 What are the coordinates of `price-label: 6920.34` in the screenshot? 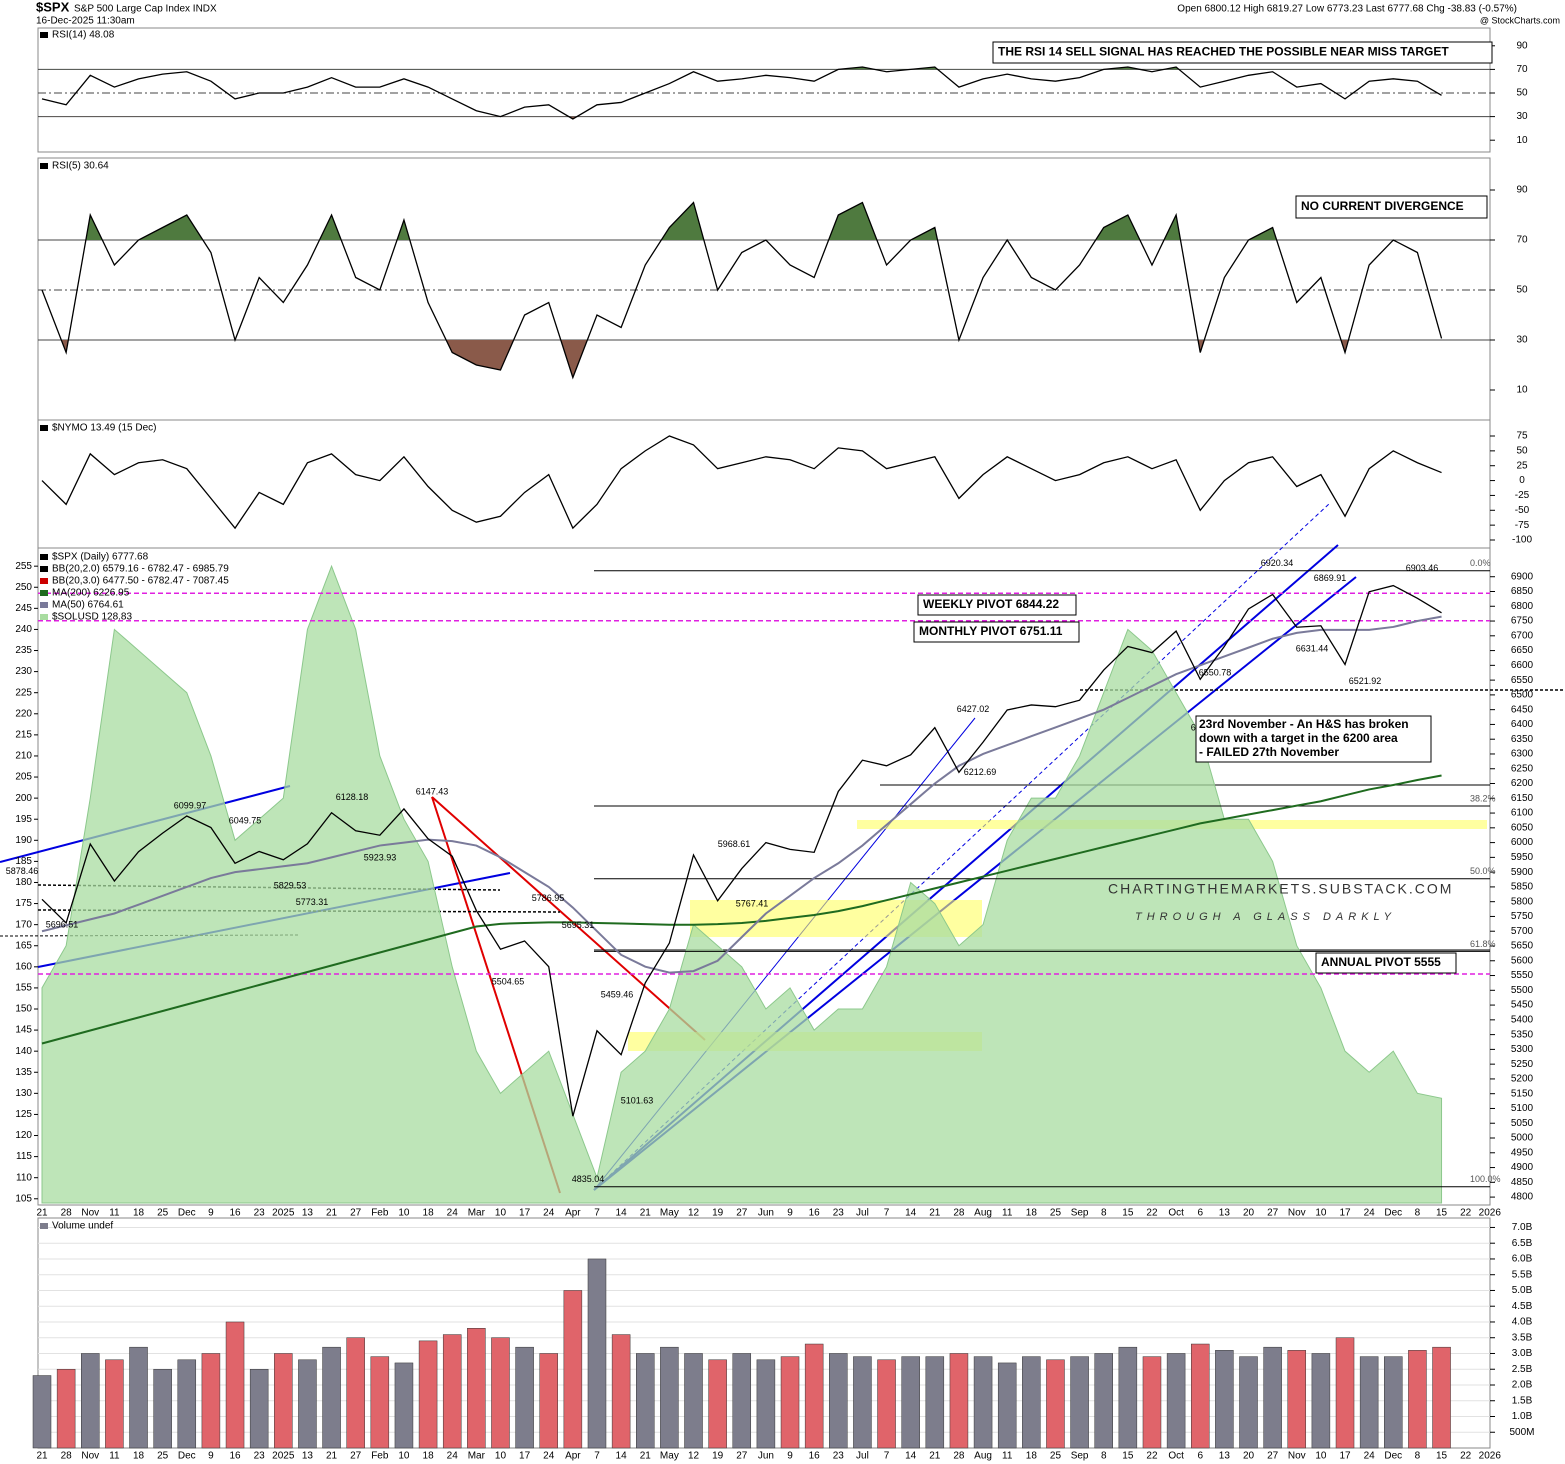 It's located at (1277, 563).